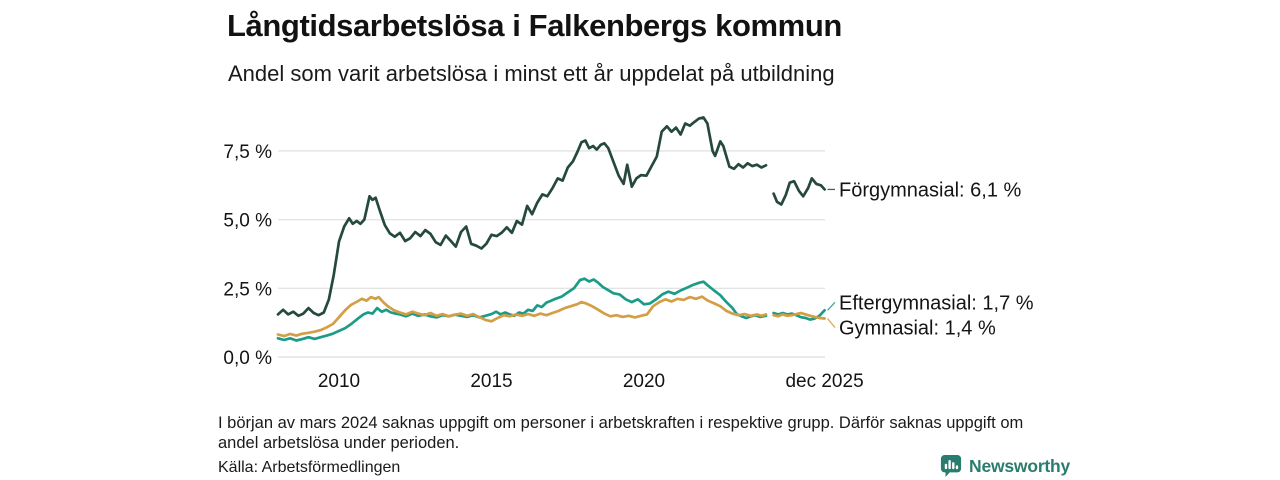 The width and height of the screenshot is (1280, 480). What do you see at coordinates (339, 443) in the screenshot?
I see `footnote-line: andel arbetslösa under perioden.` at bounding box center [339, 443].